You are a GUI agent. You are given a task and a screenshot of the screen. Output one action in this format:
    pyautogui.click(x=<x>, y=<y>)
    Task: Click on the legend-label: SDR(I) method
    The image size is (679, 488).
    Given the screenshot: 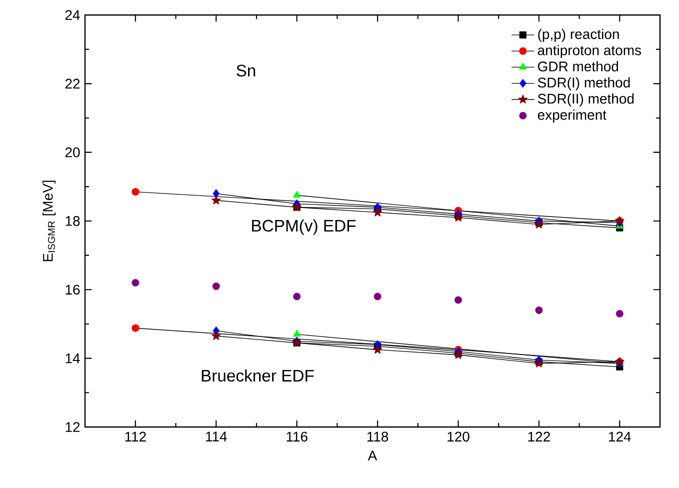 What is the action you would take?
    pyautogui.click(x=584, y=83)
    